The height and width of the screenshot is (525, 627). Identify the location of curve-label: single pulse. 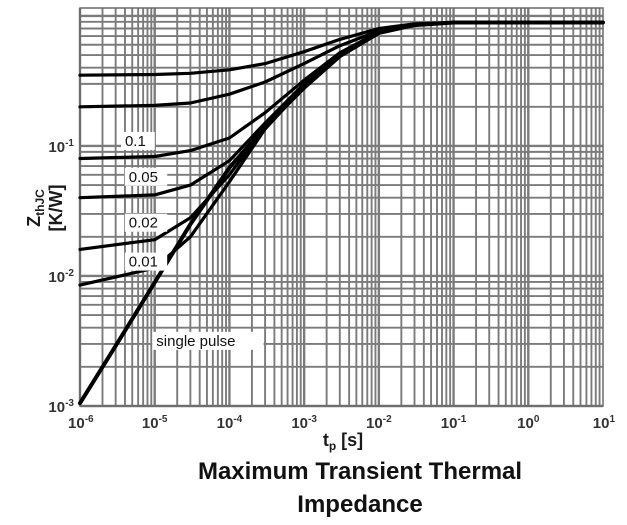
(195, 341).